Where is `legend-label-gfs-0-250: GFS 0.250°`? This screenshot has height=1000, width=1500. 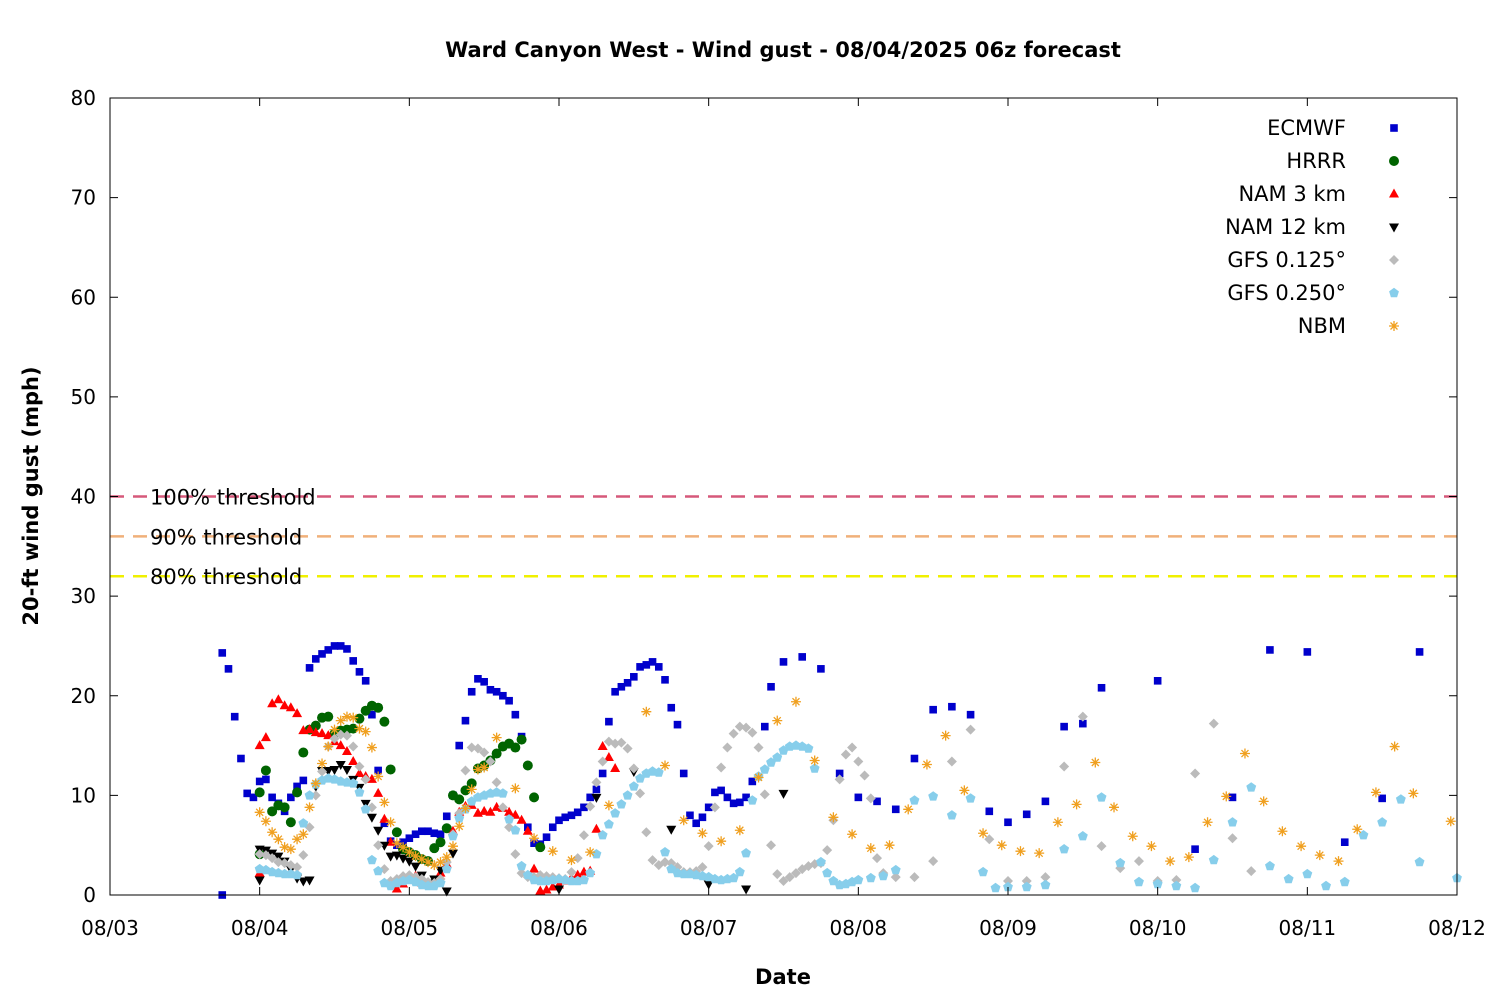 legend-label-gfs-0-250: GFS 0.250° is located at coordinates (1286, 293).